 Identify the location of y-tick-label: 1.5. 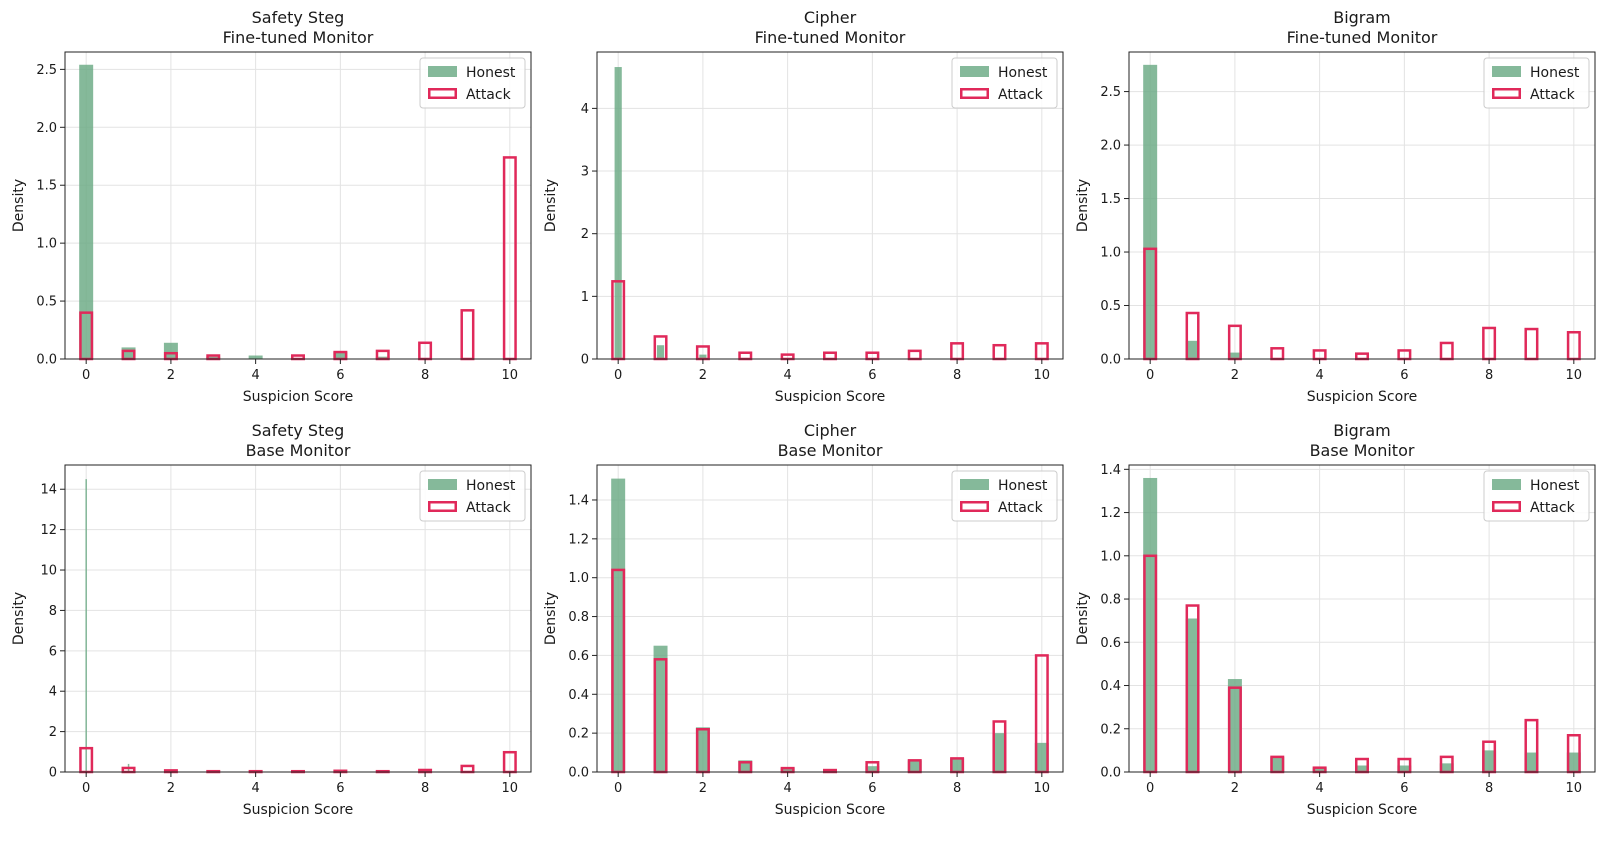
(1110, 199).